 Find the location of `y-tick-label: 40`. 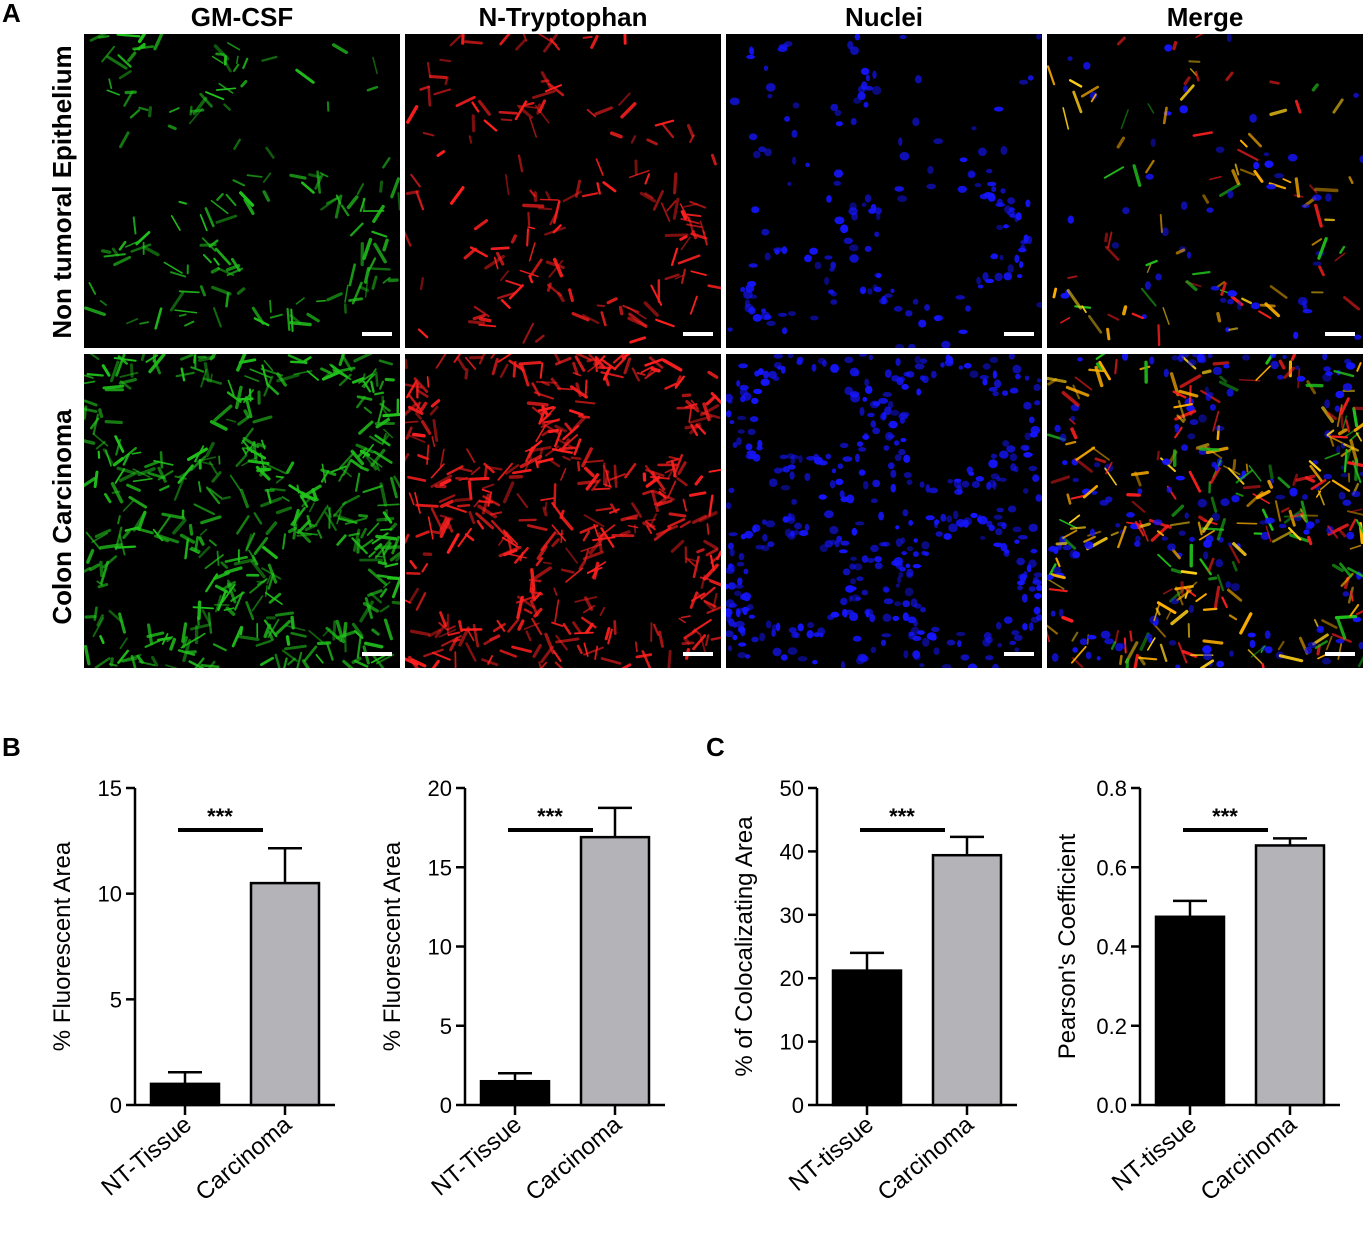

y-tick-label: 40 is located at coordinates (792, 851).